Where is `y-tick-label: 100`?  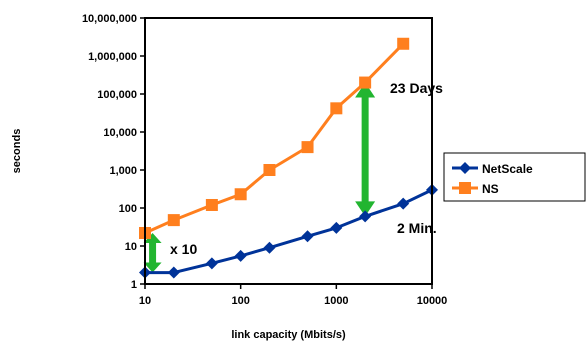
y-tick-label: 100 is located at coordinates (128, 209).